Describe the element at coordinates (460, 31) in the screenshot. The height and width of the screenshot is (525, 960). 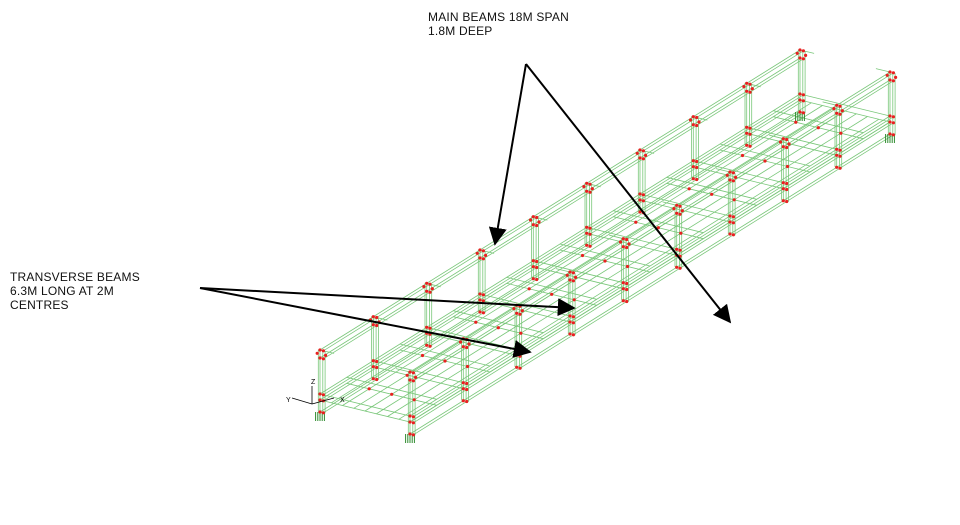
I see `main-beams-line-2: 1.8M DEEP` at that location.